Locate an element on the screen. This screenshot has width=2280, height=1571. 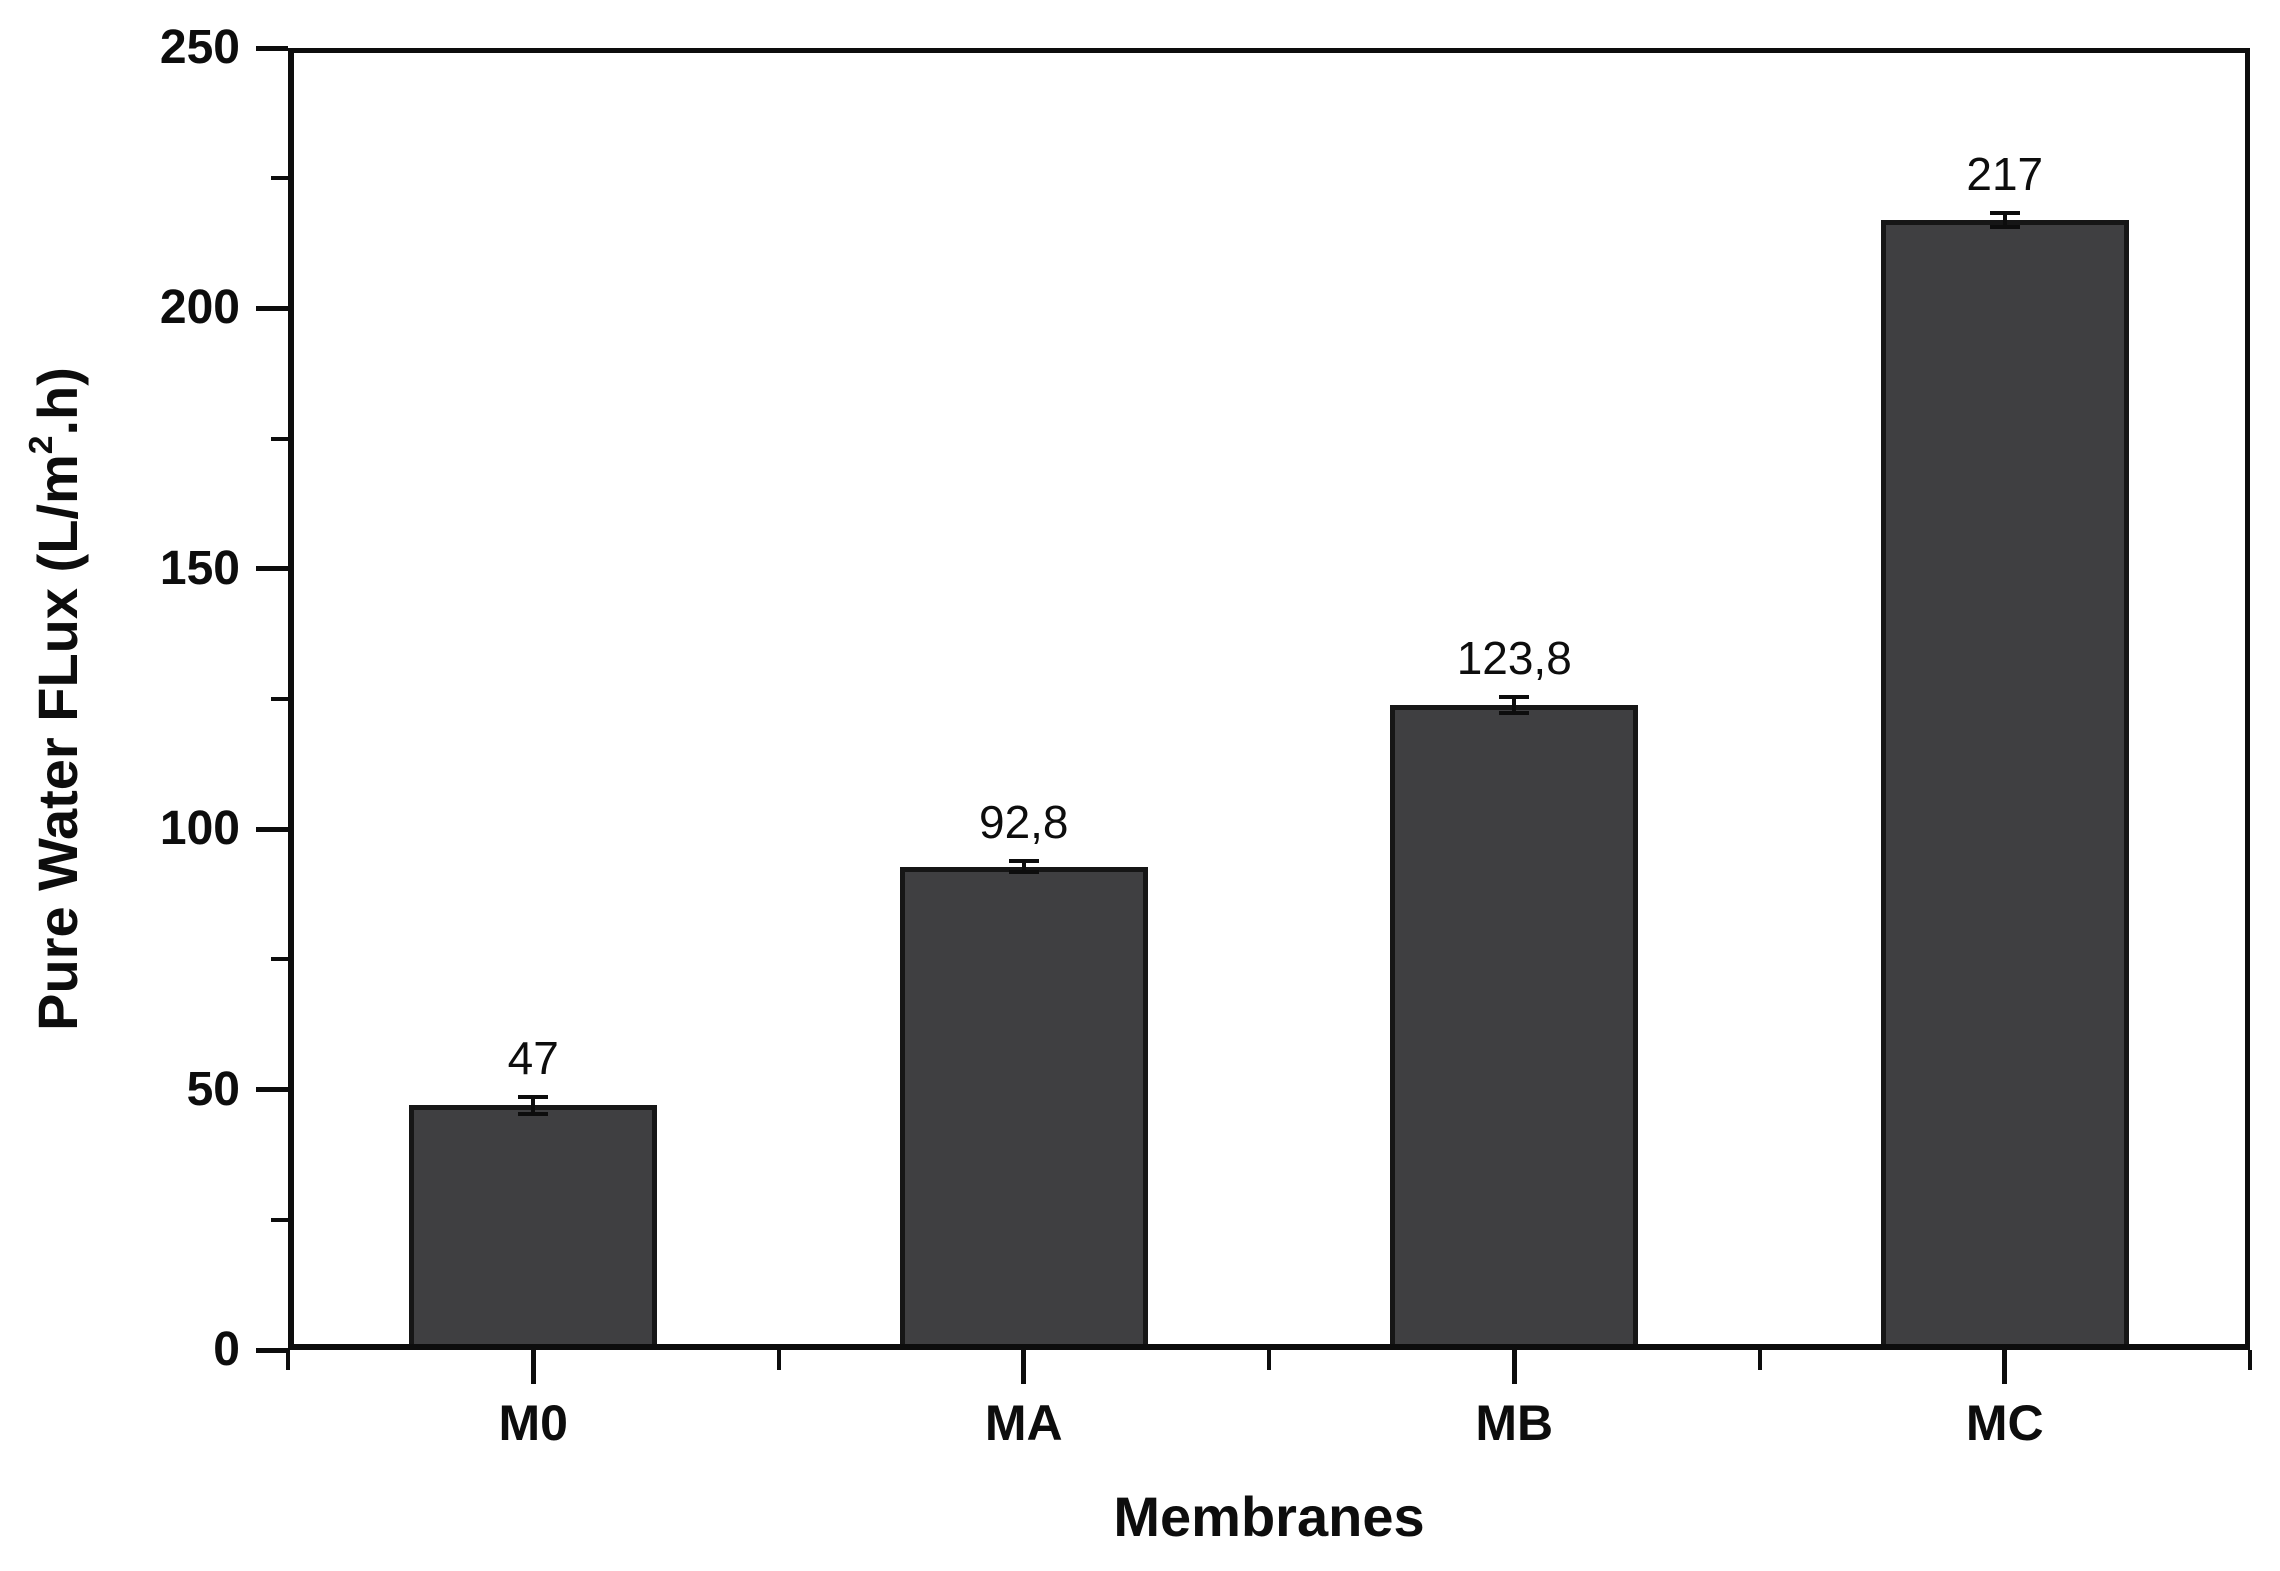
y-tick-label: 250 is located at coordinates (199, 47).